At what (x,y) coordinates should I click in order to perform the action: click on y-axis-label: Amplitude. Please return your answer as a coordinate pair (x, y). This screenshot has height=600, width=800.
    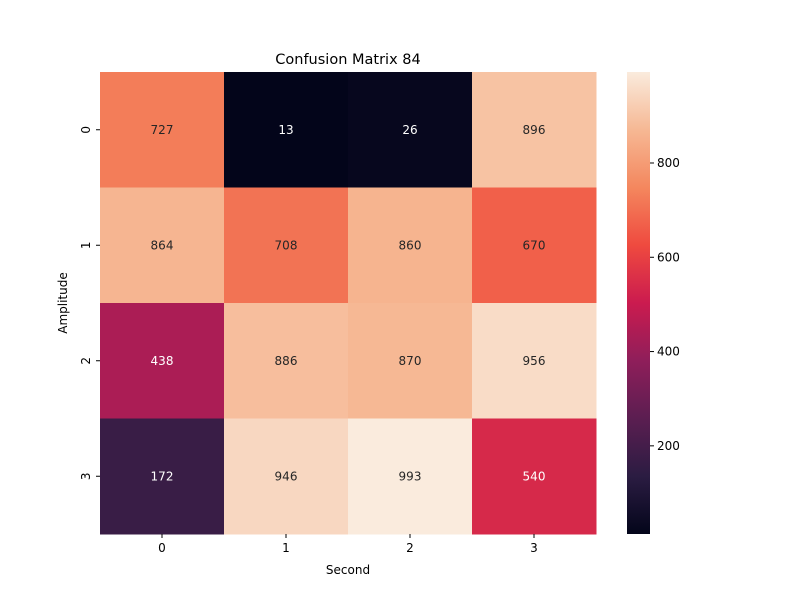
    Looking at the image, I should click on (63, 303).